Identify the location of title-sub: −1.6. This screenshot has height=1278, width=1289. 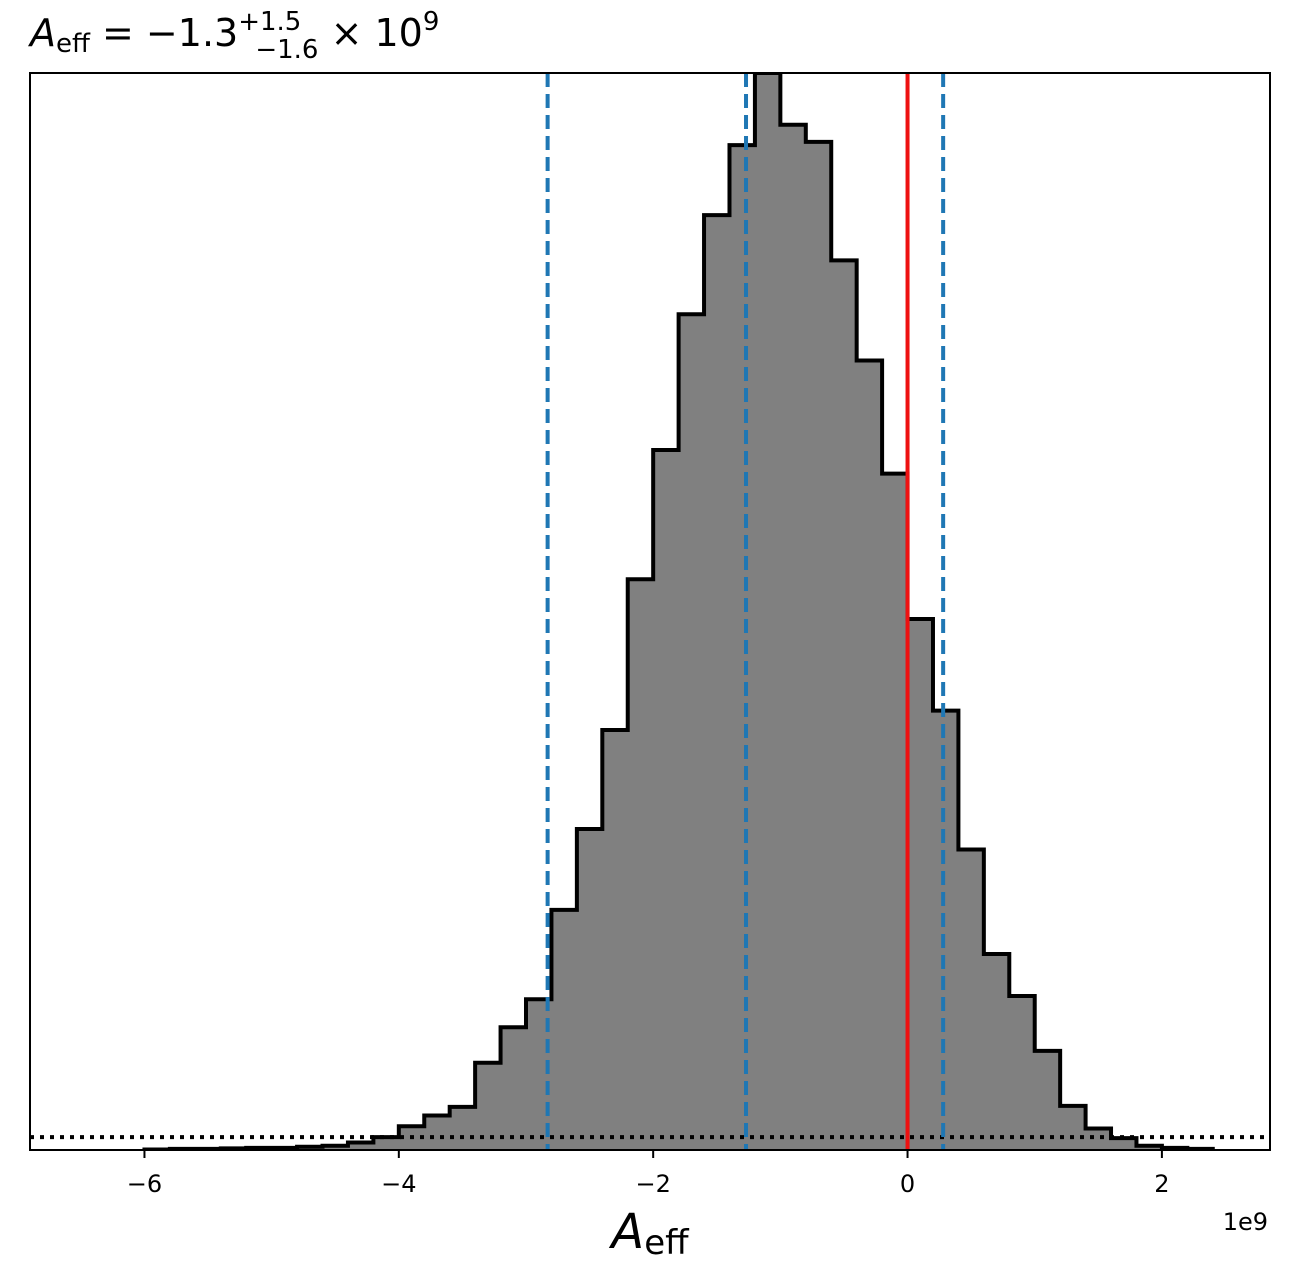
(286, 50).